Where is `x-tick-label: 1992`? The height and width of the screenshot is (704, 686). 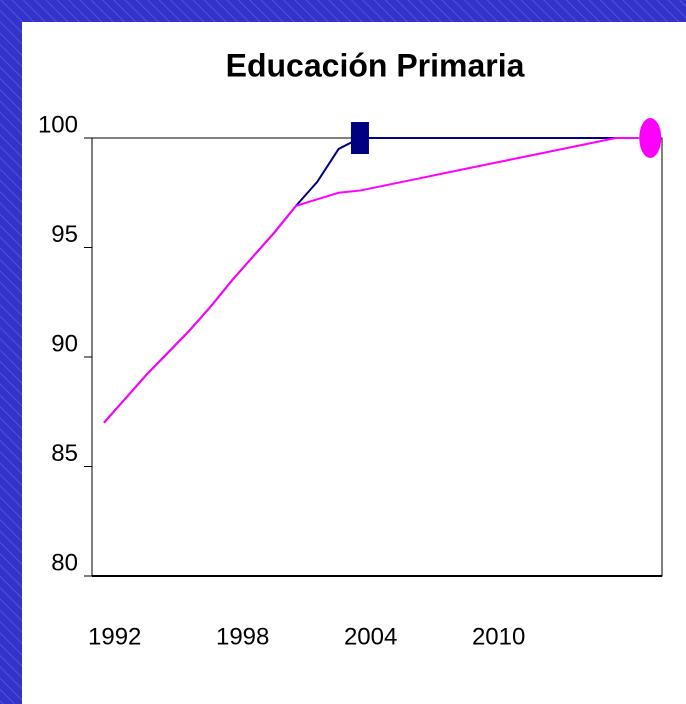
x-tick-label: 1992 is located at coordinates (114, 636).